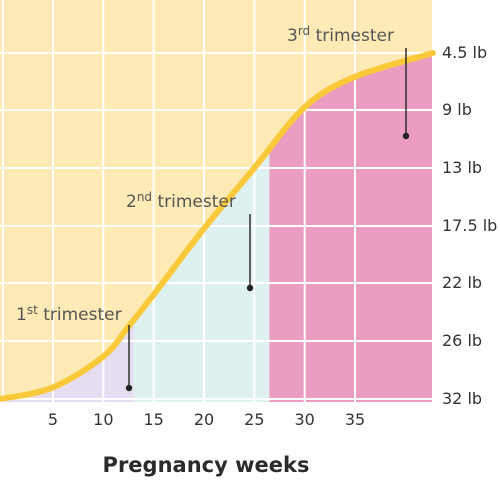 The height and width of the screenshot is (481, 500). Describe the element at coordinates (355, 419) in the screenshot. I see `x-tick-label: 35` at that location.